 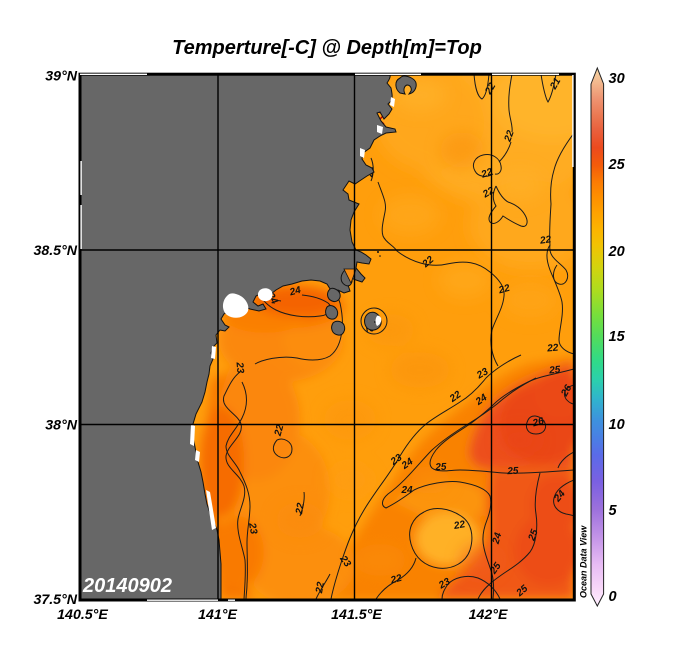 What do you see at coordinates (584, 561) in the screenshot?
I see `svg-text: Ocean Data View` at bounding box center [584, 561].